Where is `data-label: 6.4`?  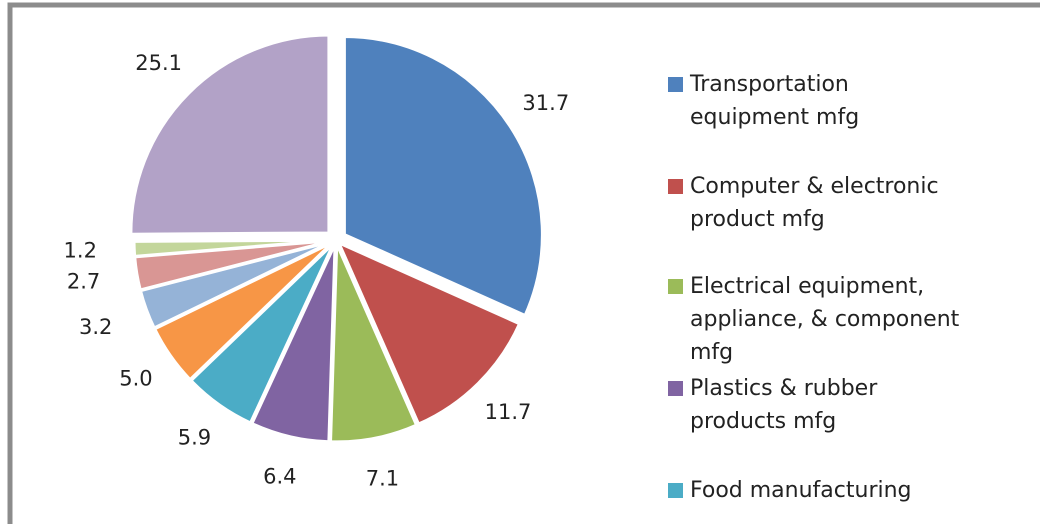 data-label: 6.4 is located at coordinates (279, 476).